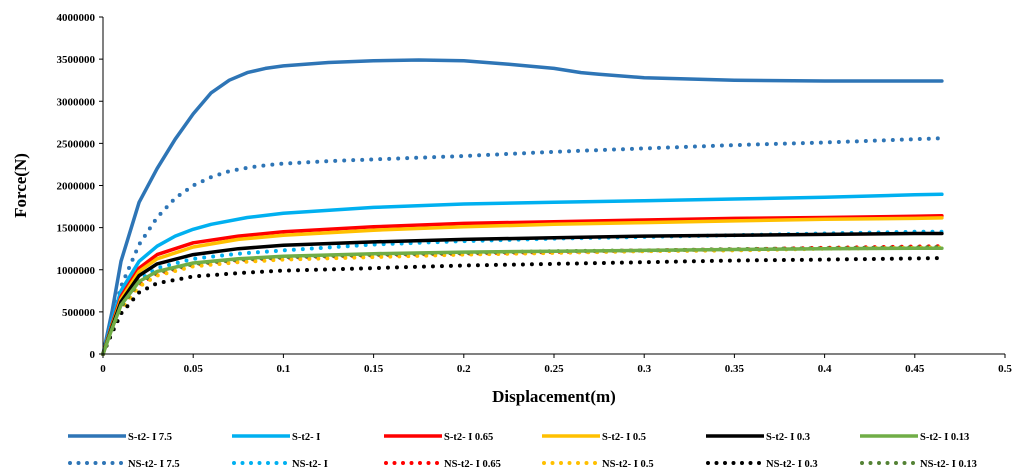 This screenshot has width=1023, height=475. What do you see at coordinates (280, 464) in the screenshot?
I see `legend-item-8: NS-t2- I` at bounding box center [280, 464].